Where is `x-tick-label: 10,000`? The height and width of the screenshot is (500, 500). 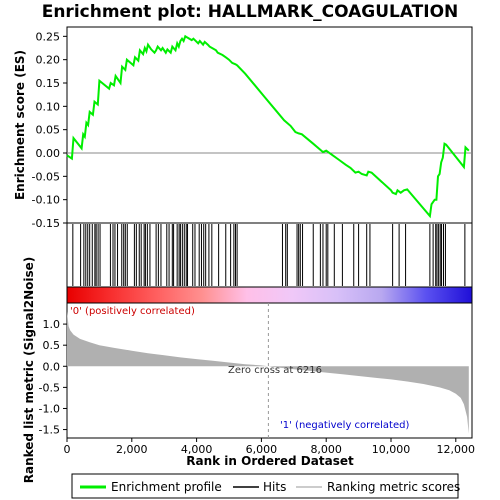
x-tick-label: 10,000 is located at coordinates (391, 449).